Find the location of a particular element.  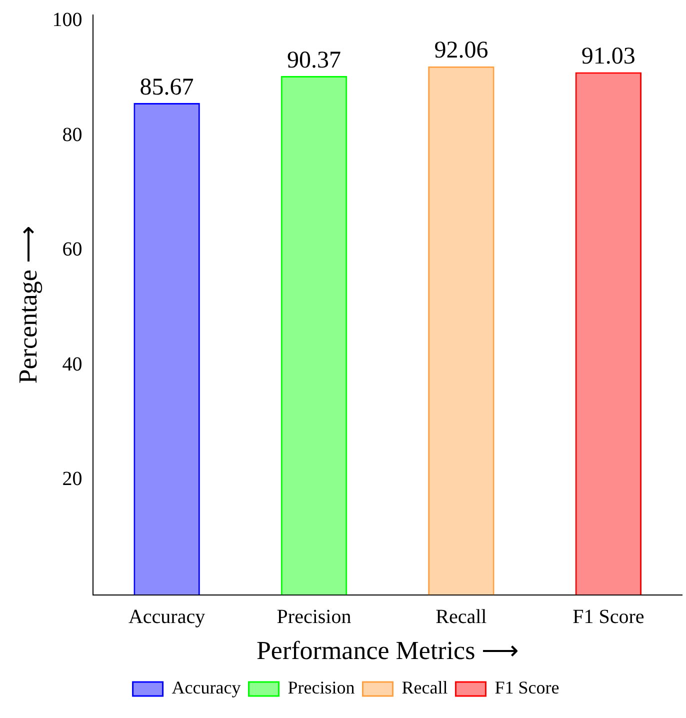

y-tick-label: 40 is located at coordinates (72, 364).